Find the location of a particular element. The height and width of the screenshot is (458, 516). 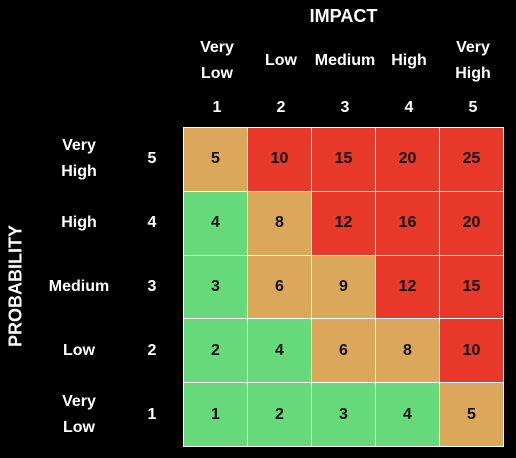

column-label-low: Low is located at coordinates (281, 60).